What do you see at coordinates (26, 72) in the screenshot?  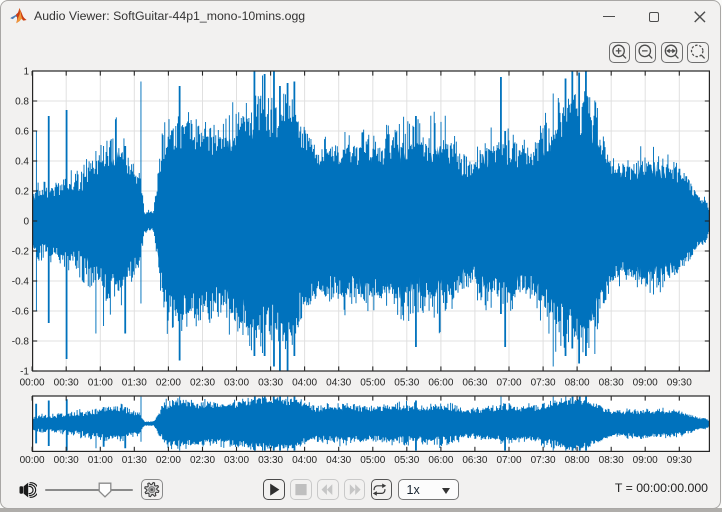 I see `svg-text: 1` at bounding box center [26, 72].